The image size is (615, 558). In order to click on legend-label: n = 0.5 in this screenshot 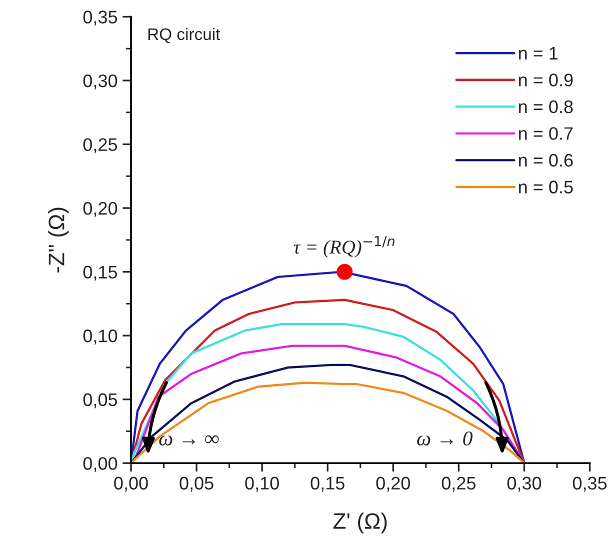, I will do `click(546, 187)`.